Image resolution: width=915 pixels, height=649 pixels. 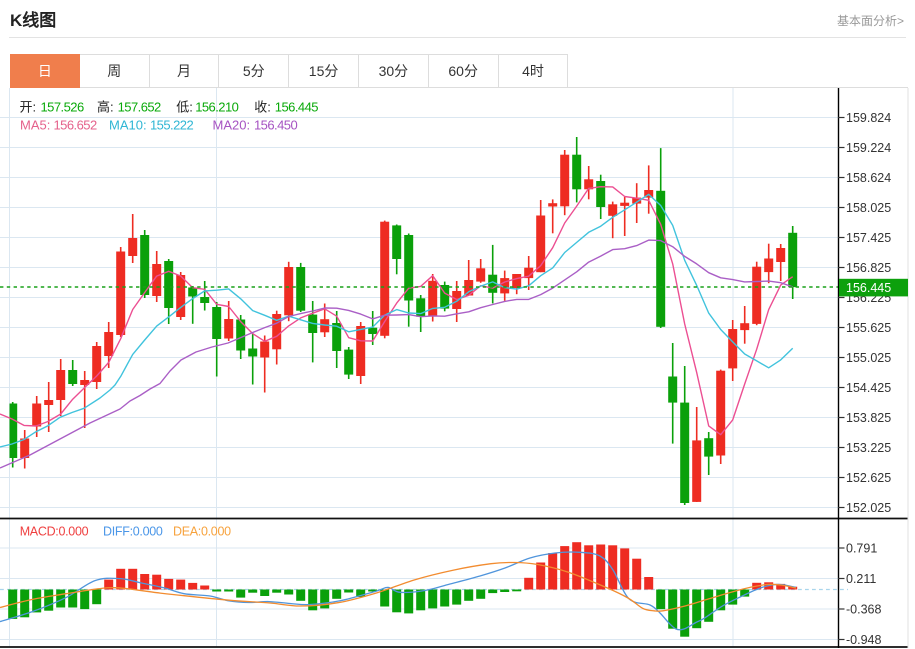 What do you see at coordinates (863, 609) in the screenshot?
I see `svg-text: -0.368` at bounding box center [863, 609].